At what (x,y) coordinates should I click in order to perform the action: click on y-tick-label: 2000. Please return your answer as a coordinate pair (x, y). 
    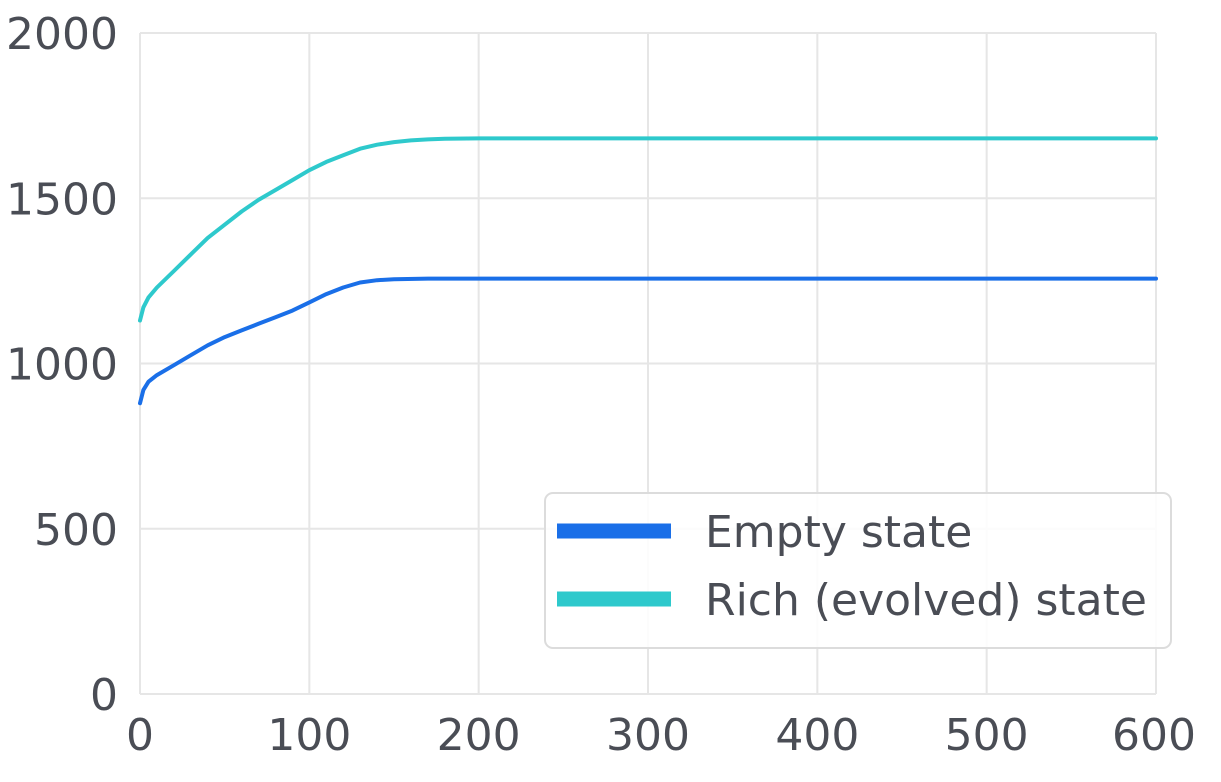
    Looking at the image, I should click on (62, 34).